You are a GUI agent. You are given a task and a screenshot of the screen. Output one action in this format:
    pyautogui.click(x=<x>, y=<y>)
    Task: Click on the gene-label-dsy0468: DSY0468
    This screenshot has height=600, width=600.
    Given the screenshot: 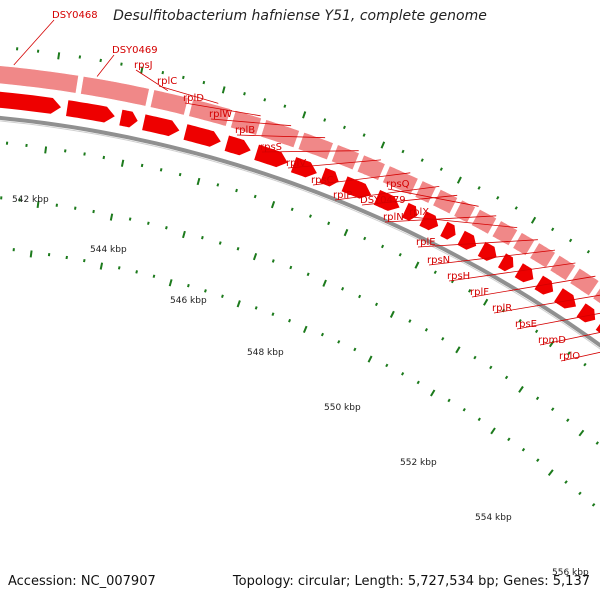 What is the action you would take?
    pyautogui.click(x=75, y=15)
    